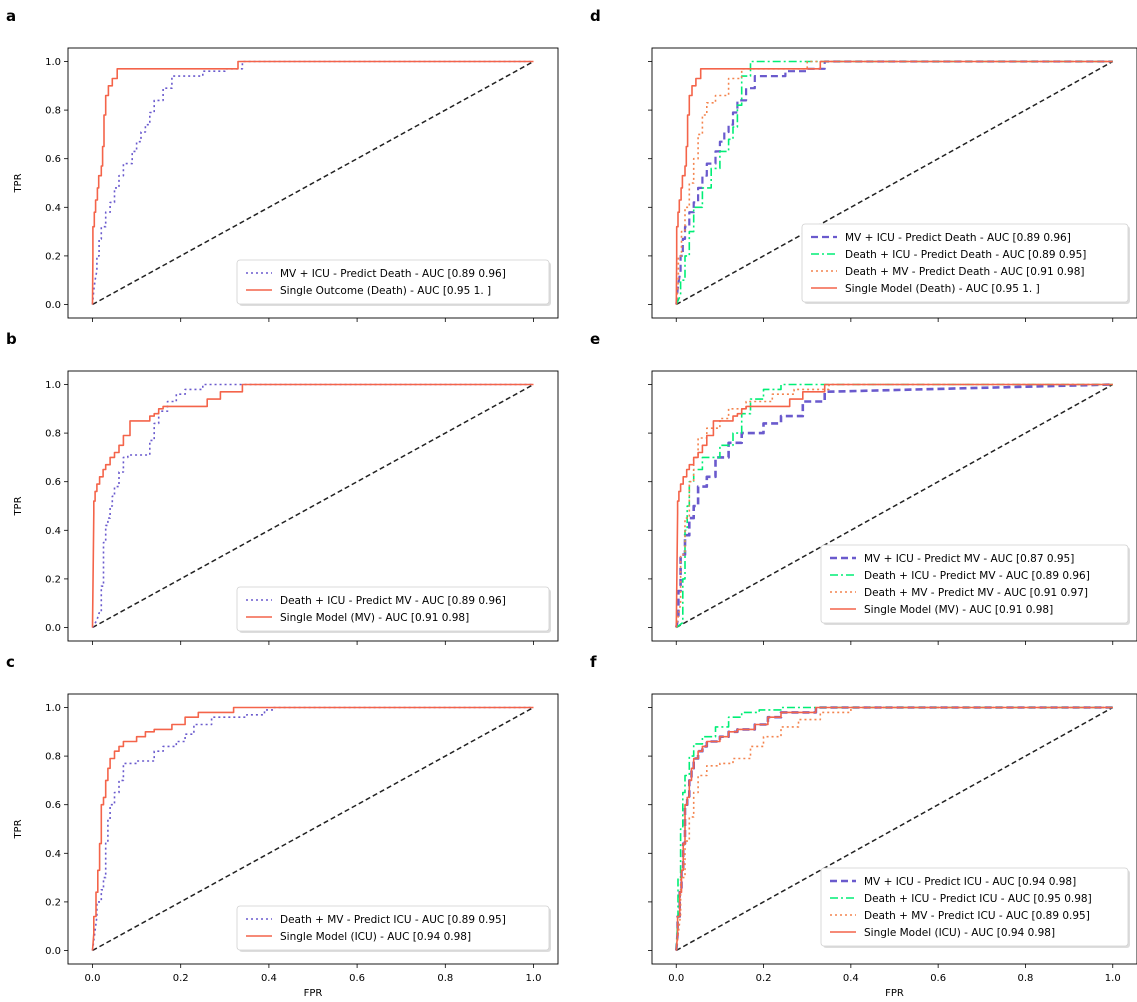  What do you see at coordinates (385, 291) in the screenshot?
I see `legend-entry-label: Single Outcome (Death) - AUC [0.95 1. ]` at bounding box center [385, 291].